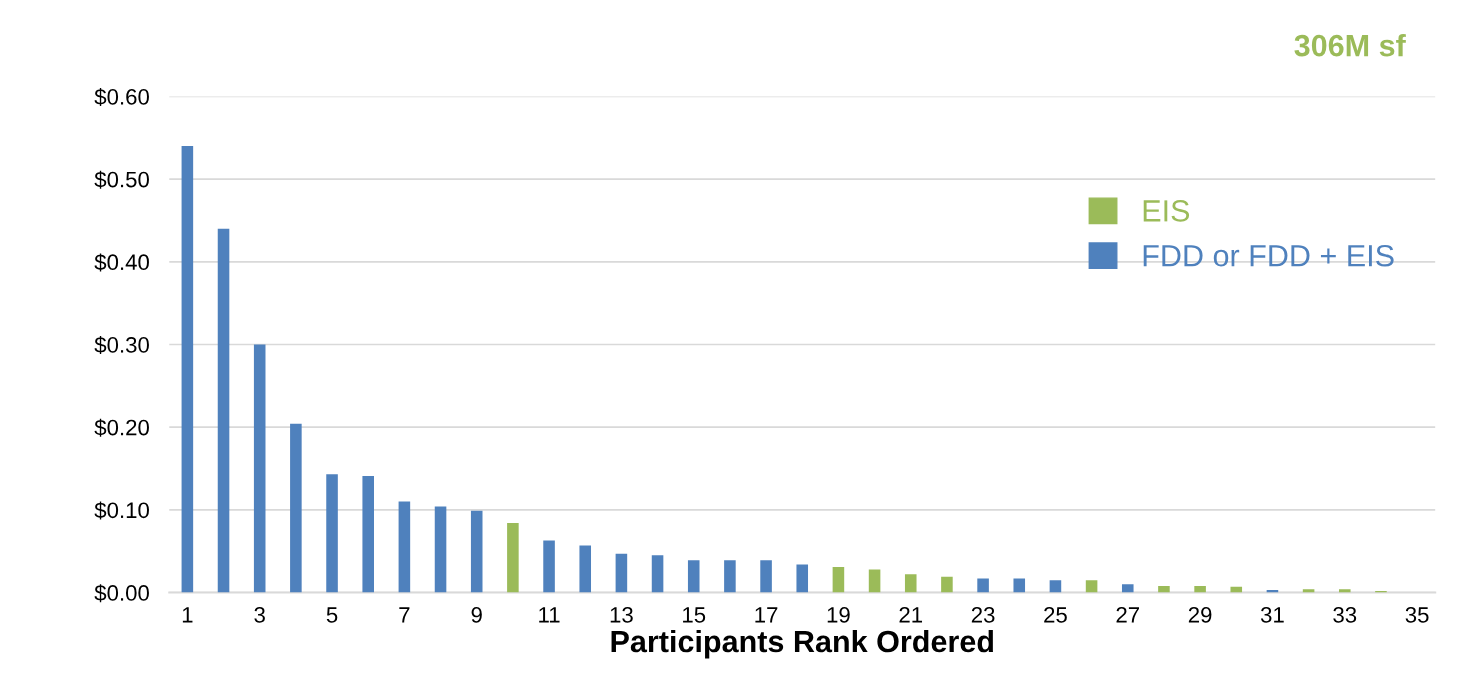  Describe the element at coordinates (121, 262) in the screenshot. I see `y-tick-label: $0.40` at that location.